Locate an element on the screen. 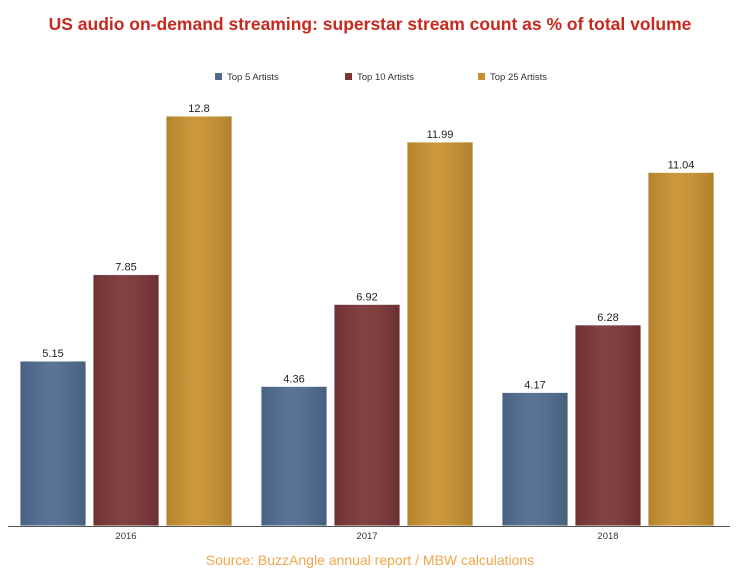  value-label-2016-series-2: 7.85 is located at coordinates (125, 268).